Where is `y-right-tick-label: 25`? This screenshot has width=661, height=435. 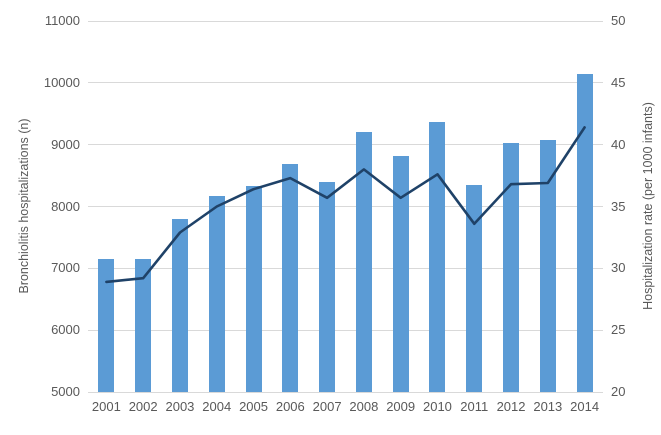 y-right-tick-label: 25 is located at coordinates (618, 330).